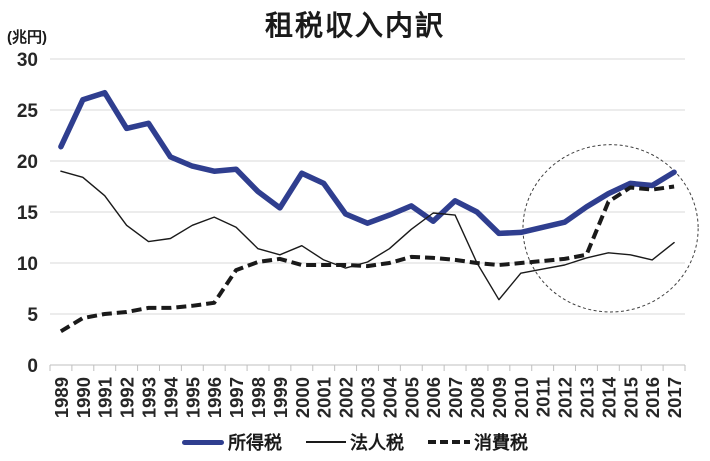 The image size is (710, 461). Describe the element at coordinates (586, 397) in the screenshot. I see `x-axis-label-2013: 2013` at that location.